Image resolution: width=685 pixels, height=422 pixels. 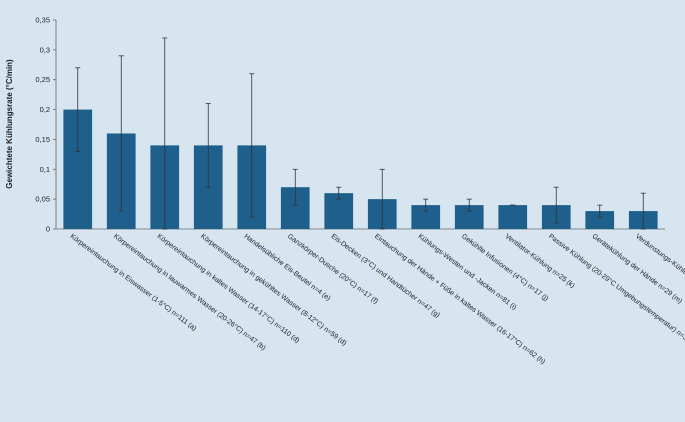 What do you see at coordinates (45, 169) in the screenshot?
I see `y-tick-label: 0,1` at bounding box center [45, 169].